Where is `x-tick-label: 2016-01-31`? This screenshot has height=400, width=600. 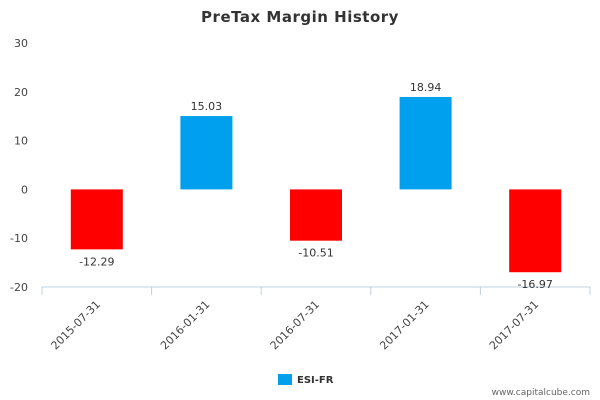
x-tick-label: 2016-01-31 is located at coordinates (185, 325).